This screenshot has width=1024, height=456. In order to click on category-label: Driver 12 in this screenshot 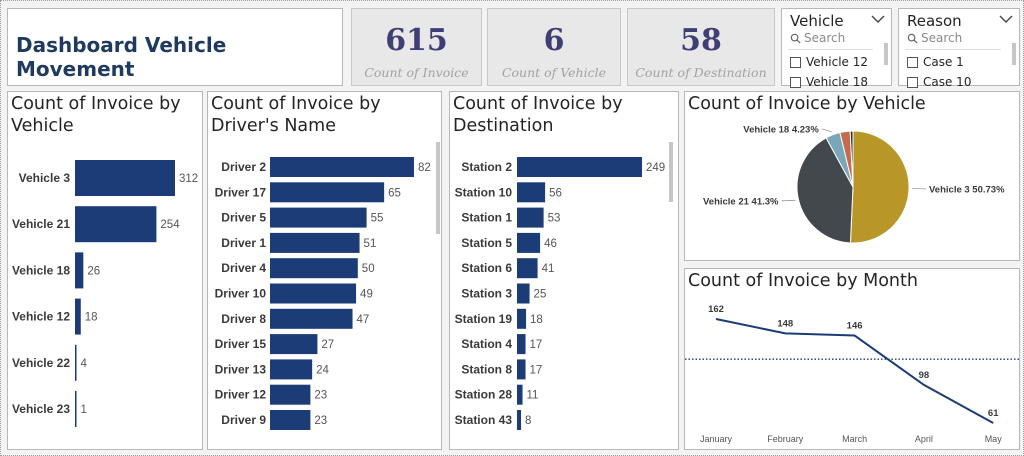, I will do `click(241, 395)`.